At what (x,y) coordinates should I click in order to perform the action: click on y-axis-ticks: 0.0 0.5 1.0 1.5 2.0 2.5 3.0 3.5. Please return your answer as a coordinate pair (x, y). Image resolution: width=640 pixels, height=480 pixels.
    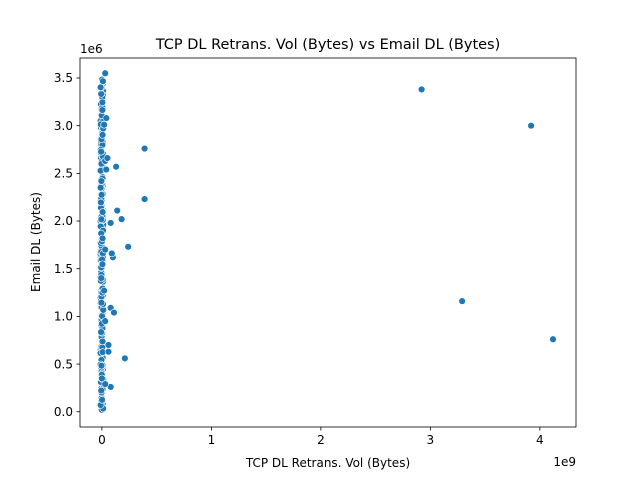
    Looking at the image, I should click on (67, 245).